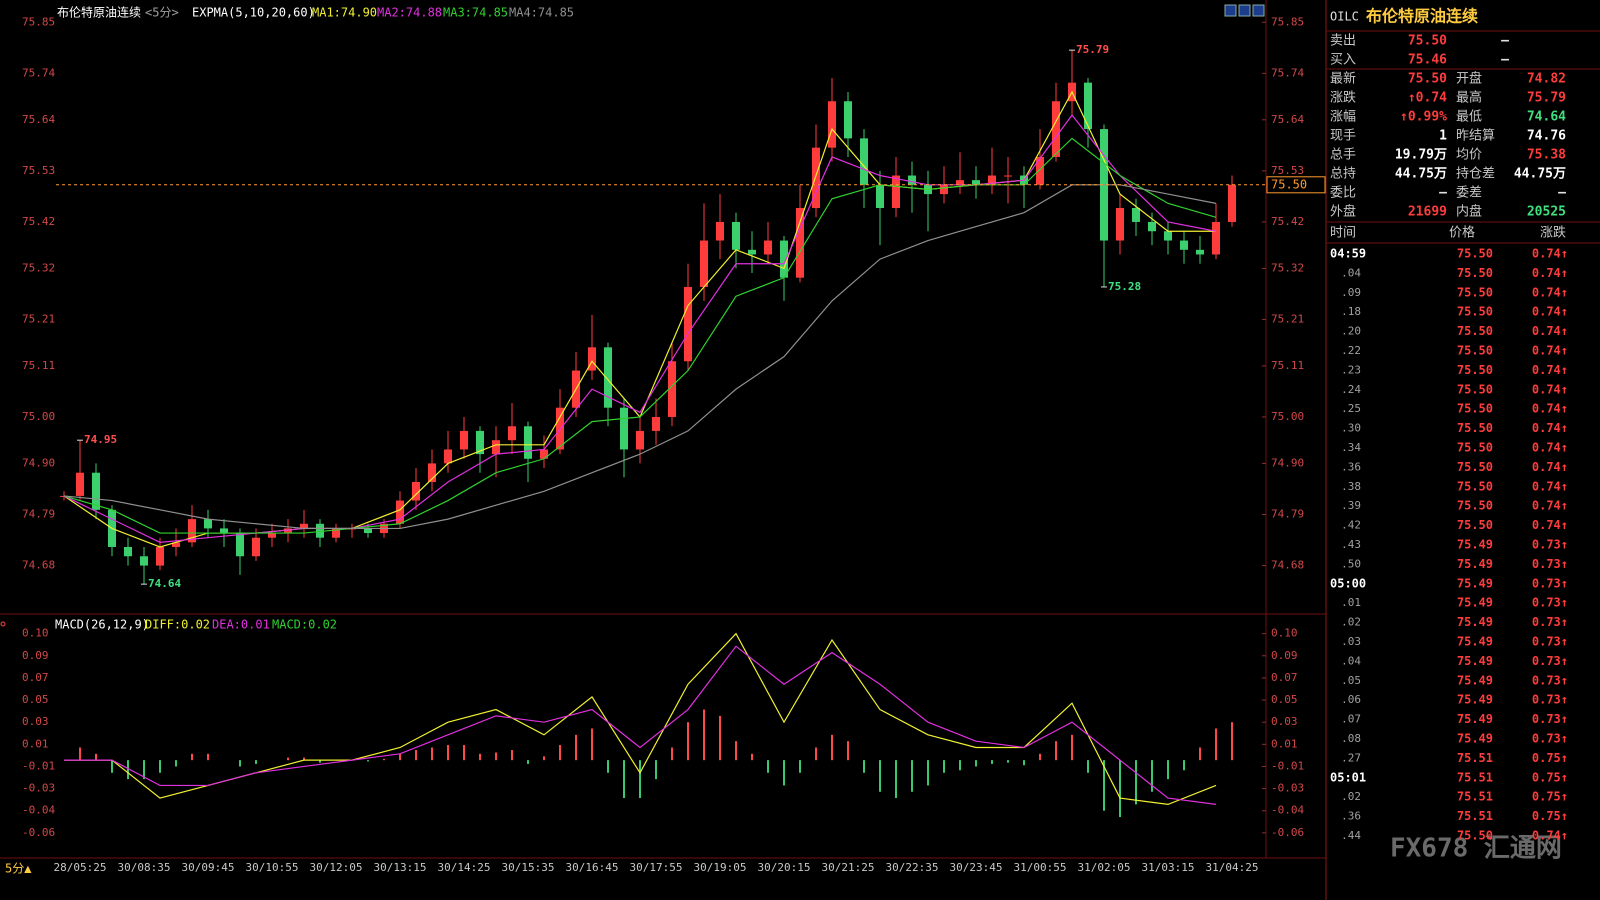 The image size is (1600, 900). Describe the element at coordinates (177, 625) in the screenshot. I see `legend-entry: DIFF:0.02` at that location.